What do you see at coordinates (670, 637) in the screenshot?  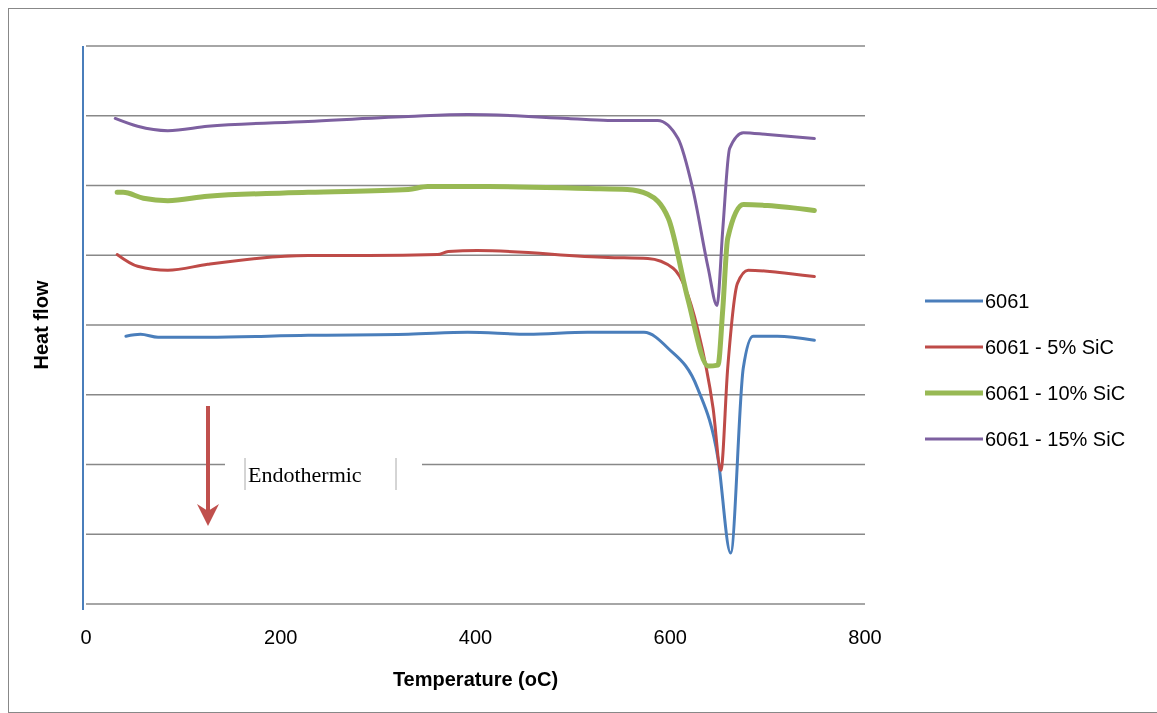 I see `x-tick-label: 600` at bounding box center [670, 637].